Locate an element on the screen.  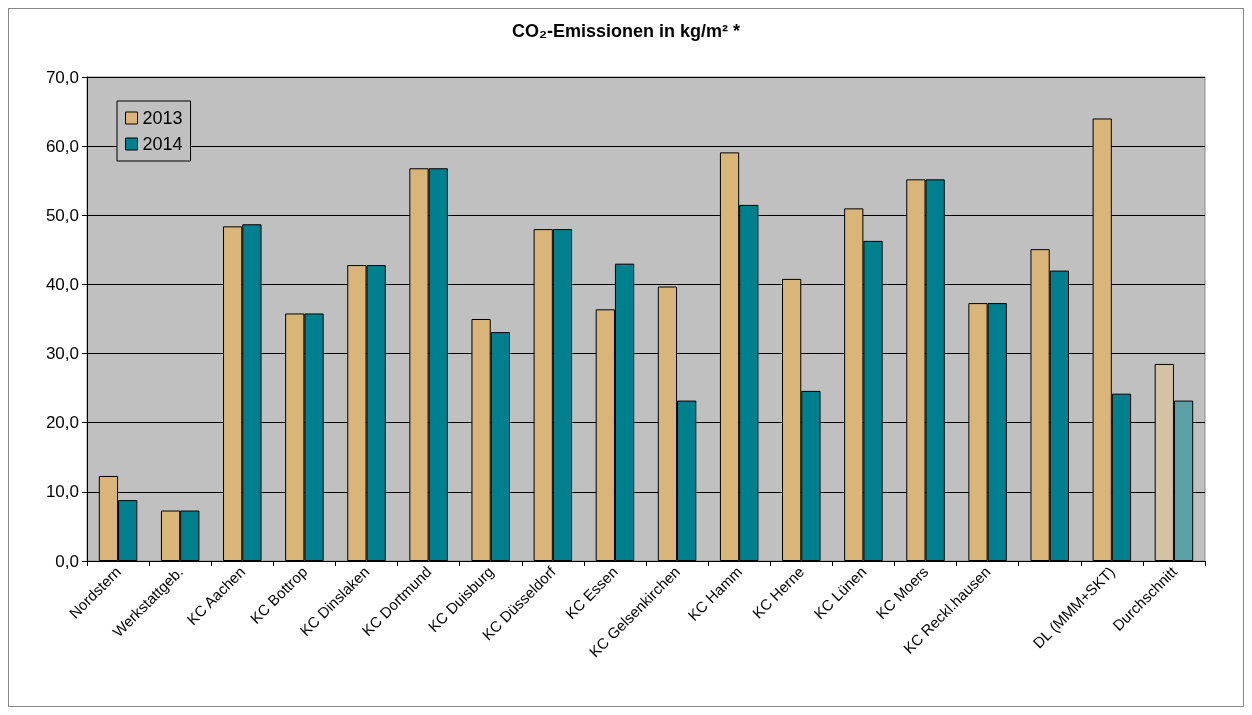
legend-label: 2014 is located at coordinates (162, 144).